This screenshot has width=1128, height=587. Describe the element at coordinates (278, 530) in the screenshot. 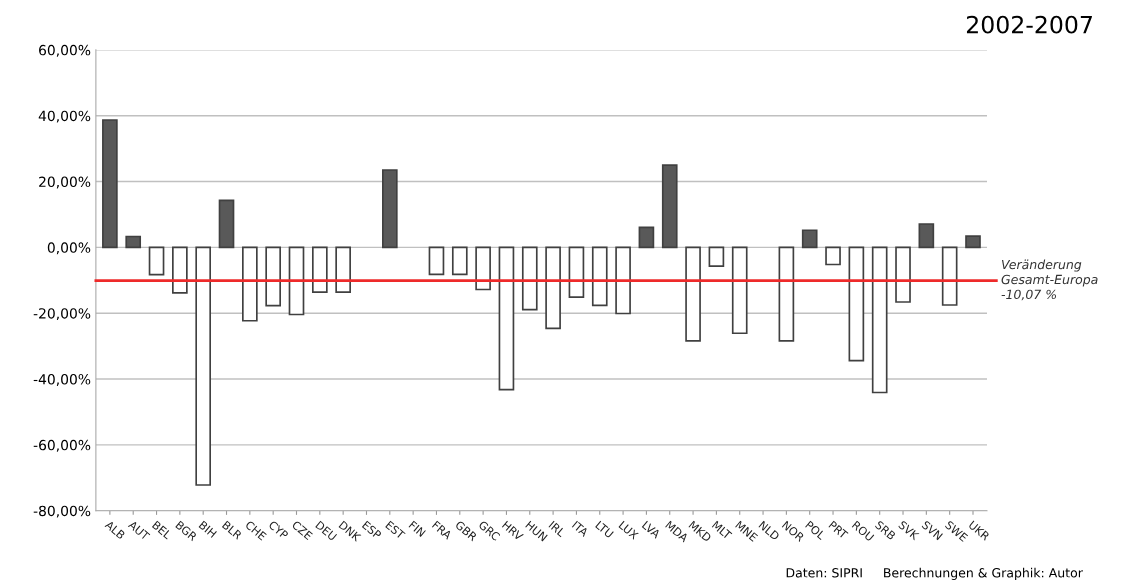

I see `x-tick-label: CYP` at that location.